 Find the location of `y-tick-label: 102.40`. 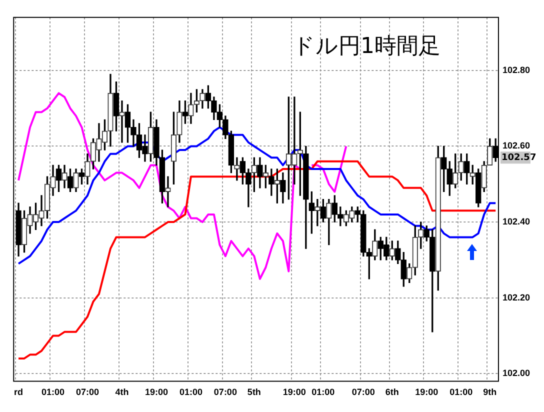

y-tick-label: 102.40 is located at coordinates (516, 221).